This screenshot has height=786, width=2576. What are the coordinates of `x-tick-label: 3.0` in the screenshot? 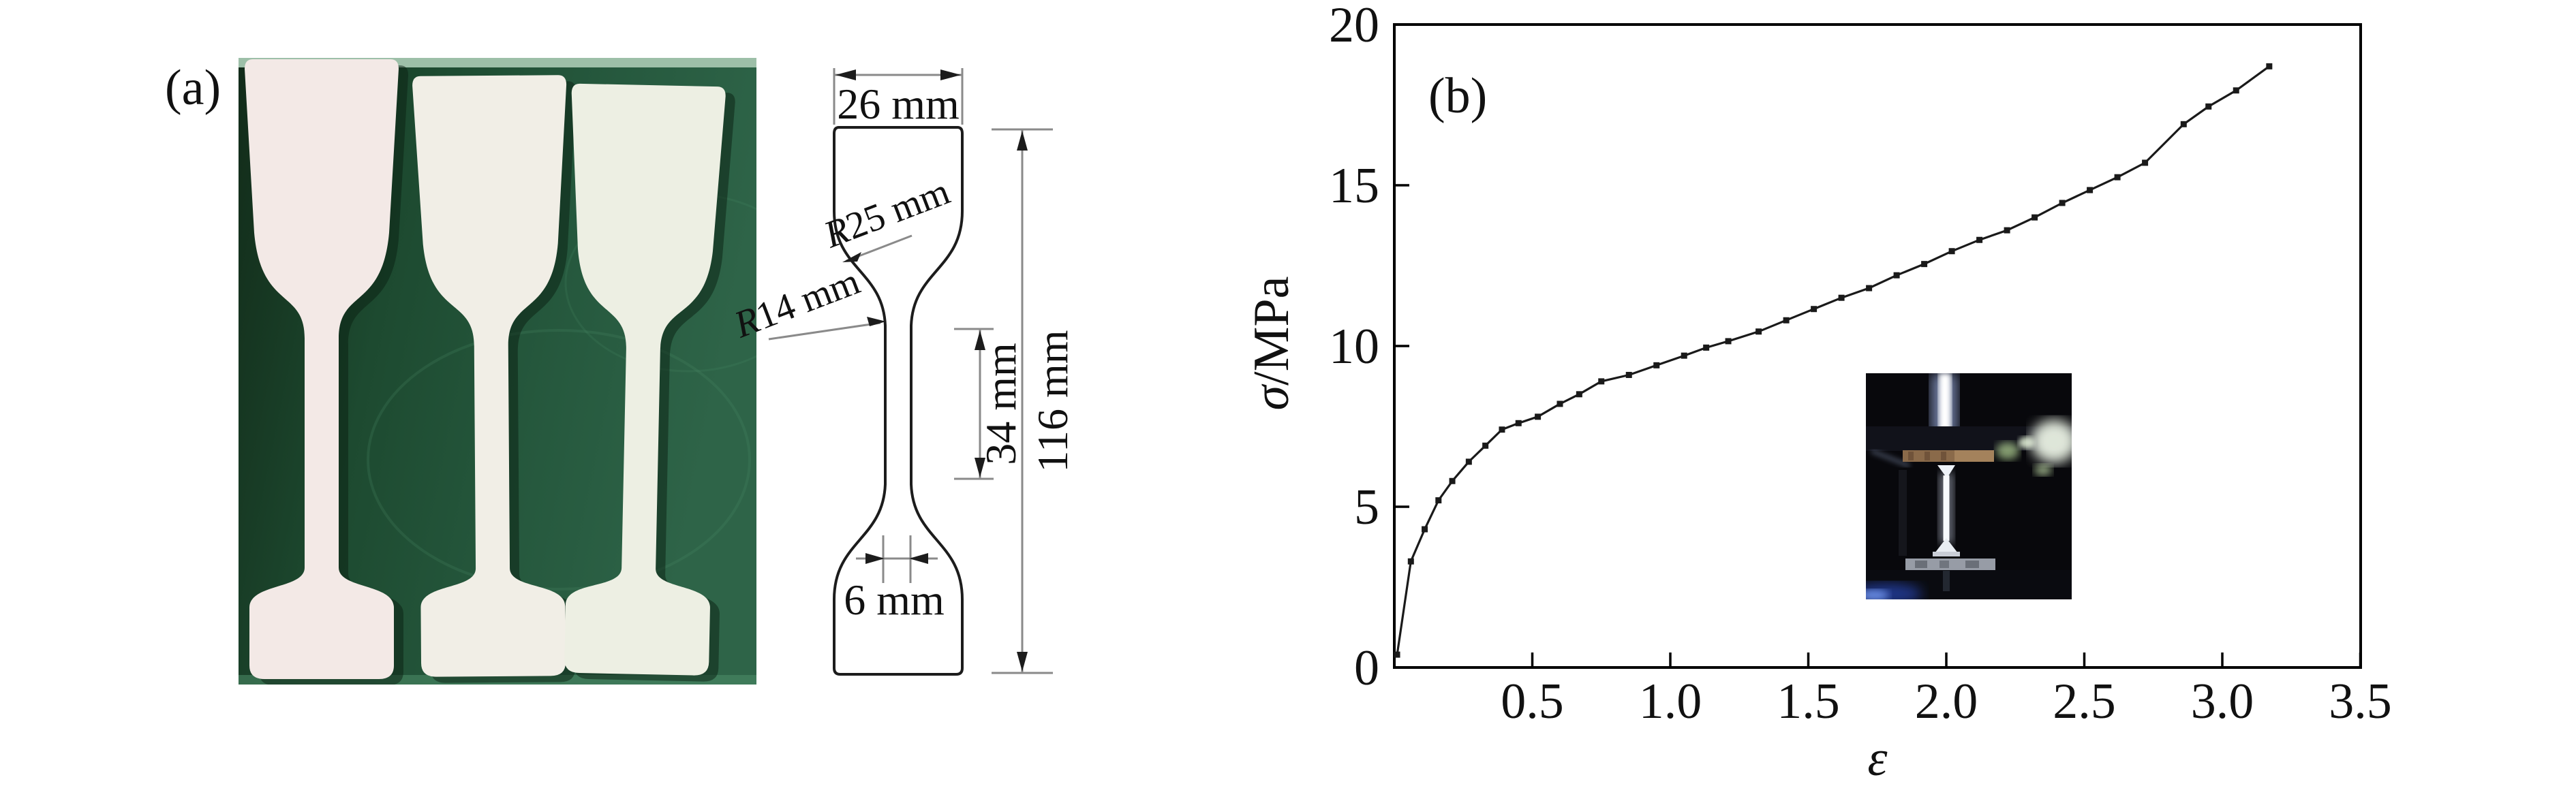 It's located at (2222, 702).